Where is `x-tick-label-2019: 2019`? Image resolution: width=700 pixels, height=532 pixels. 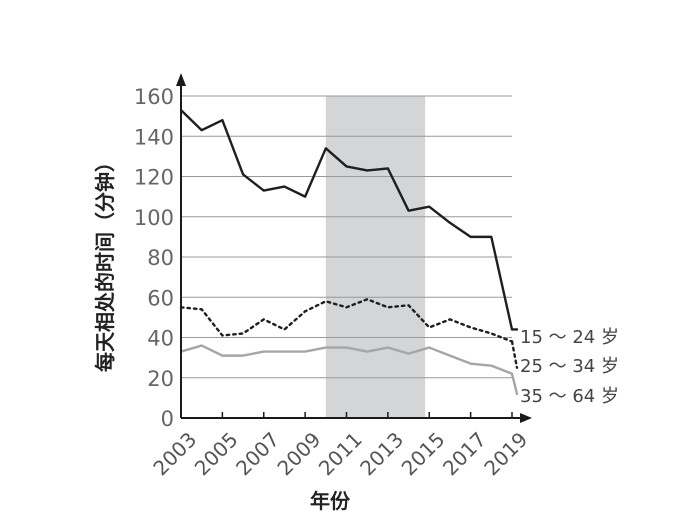
x-tick-label-2019: 2019 is located at coordinates (505, 453).